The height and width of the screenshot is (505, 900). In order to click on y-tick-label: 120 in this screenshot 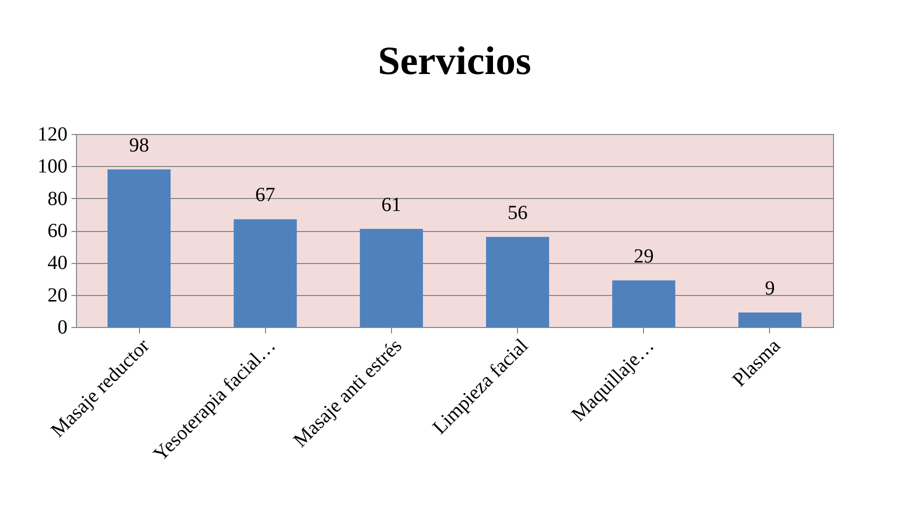, I will do `click(53, 135)`.